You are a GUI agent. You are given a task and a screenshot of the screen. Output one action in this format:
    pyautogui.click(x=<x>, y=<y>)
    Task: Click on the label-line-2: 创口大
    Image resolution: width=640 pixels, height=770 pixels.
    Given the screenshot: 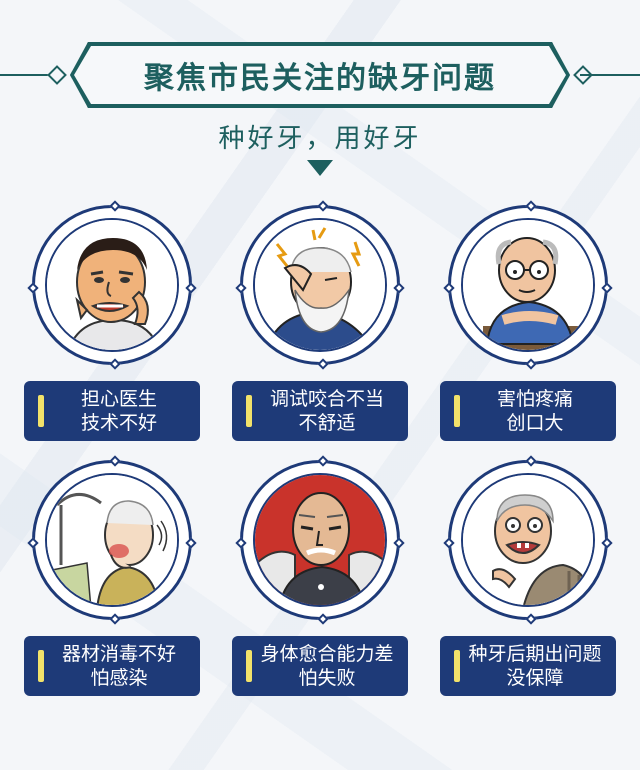 What is the action you would take?
    pyautogui.click(x=535, y=423)
    